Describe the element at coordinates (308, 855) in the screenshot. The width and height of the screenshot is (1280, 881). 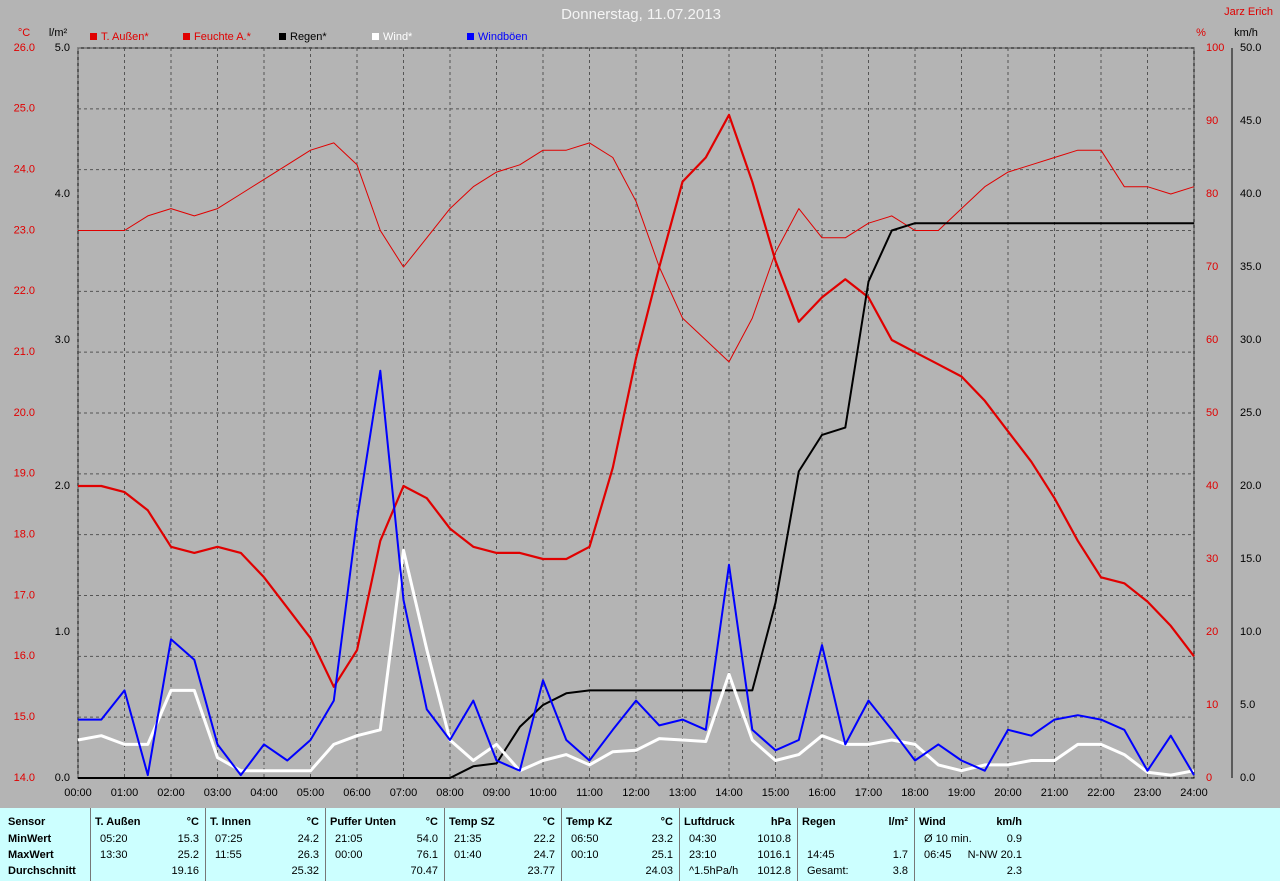
I see `table-cell: 26.3` at that location.